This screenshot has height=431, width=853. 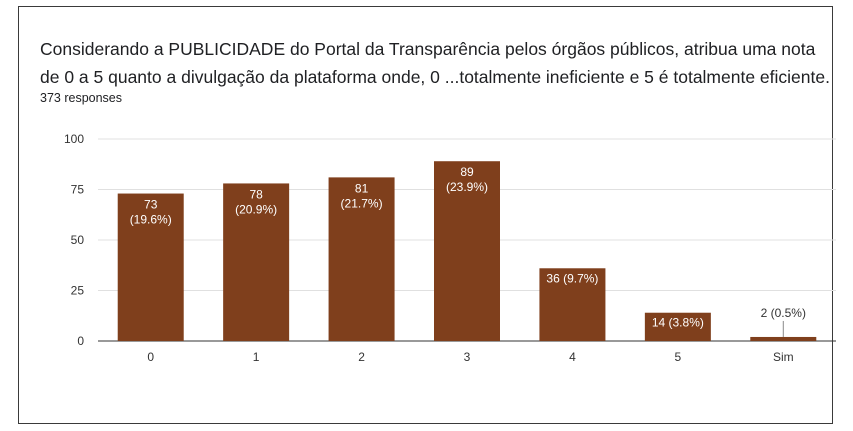 What do you see at coordinates (362, 188) in the screenshot?
I see `data-label: 81` at bounding box center [362, 188].